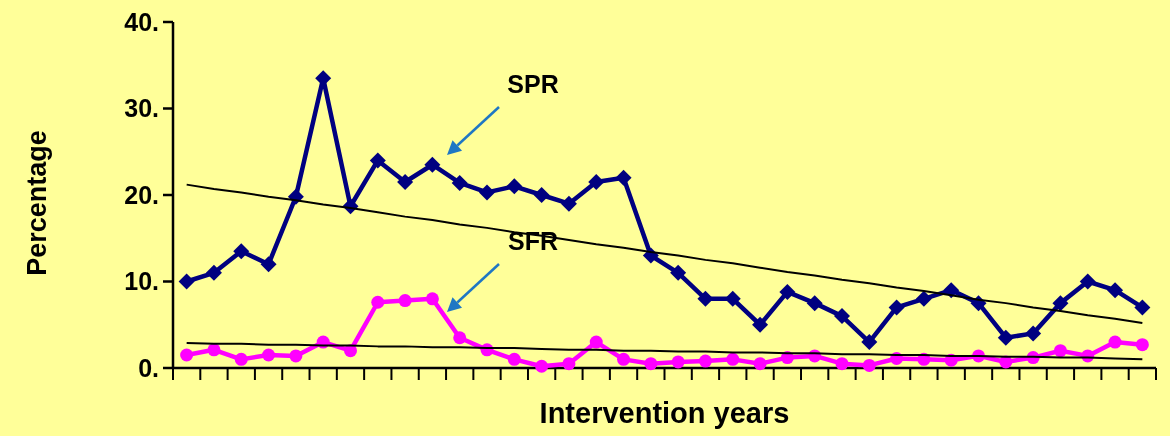 Image resolution: width=1170 pixels, height=436 pixels. What do you see at coordinates (664, 413) in the screenshot?
I see `x-axis-title: Intervention years` at bounding box center [664, 413].